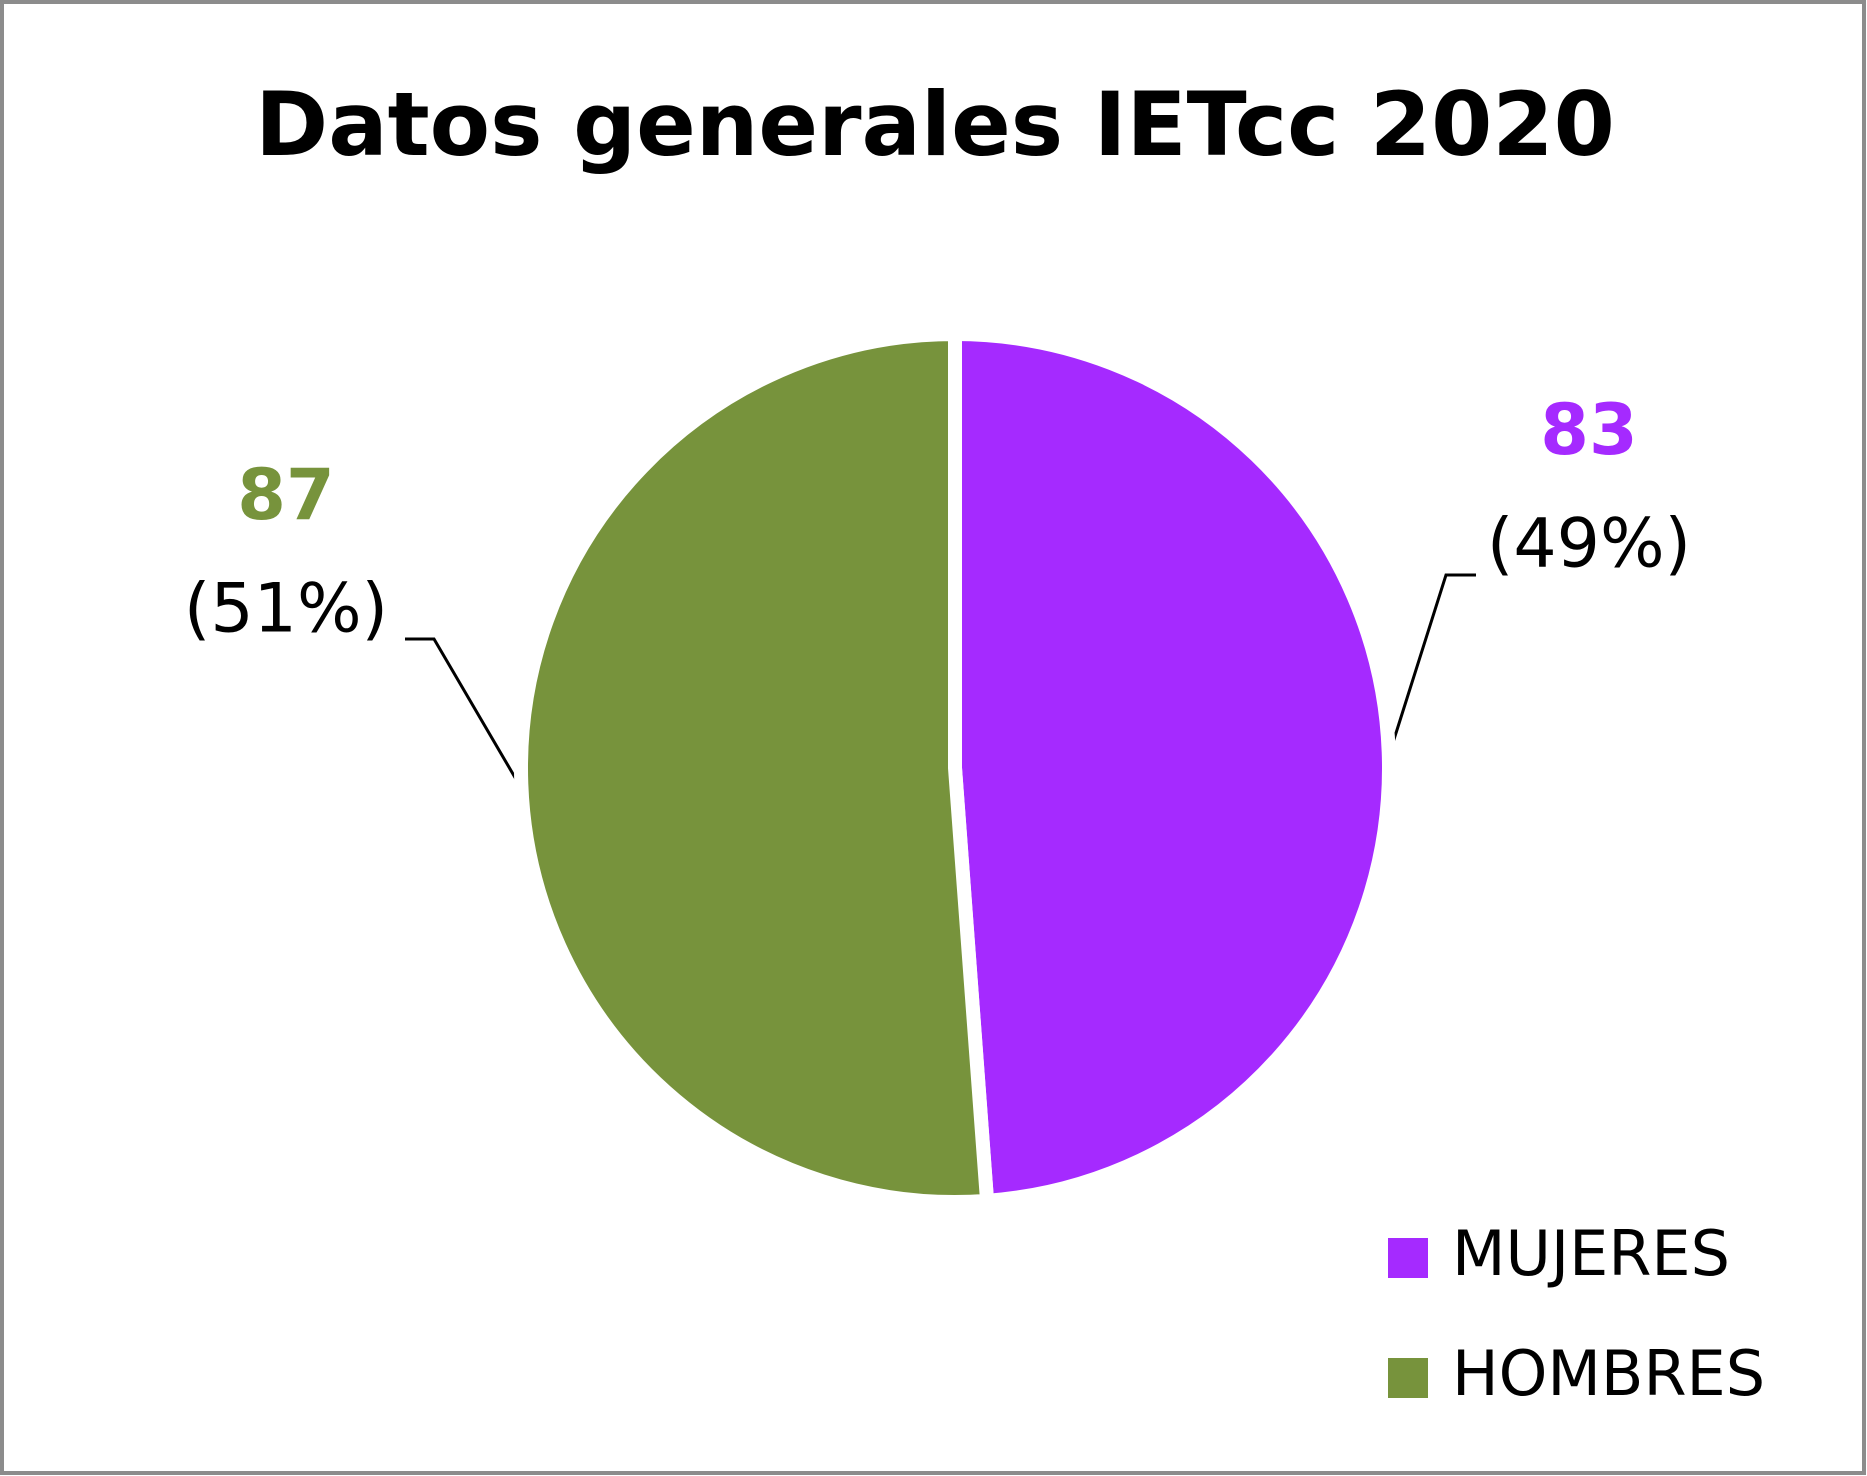 This screenshot has height=1476, width=1867. What do you see at coordinates (1591, 1253) in the screenshot?
I see `legend-label: MUJERES` at bounding box center [1591, 1253].